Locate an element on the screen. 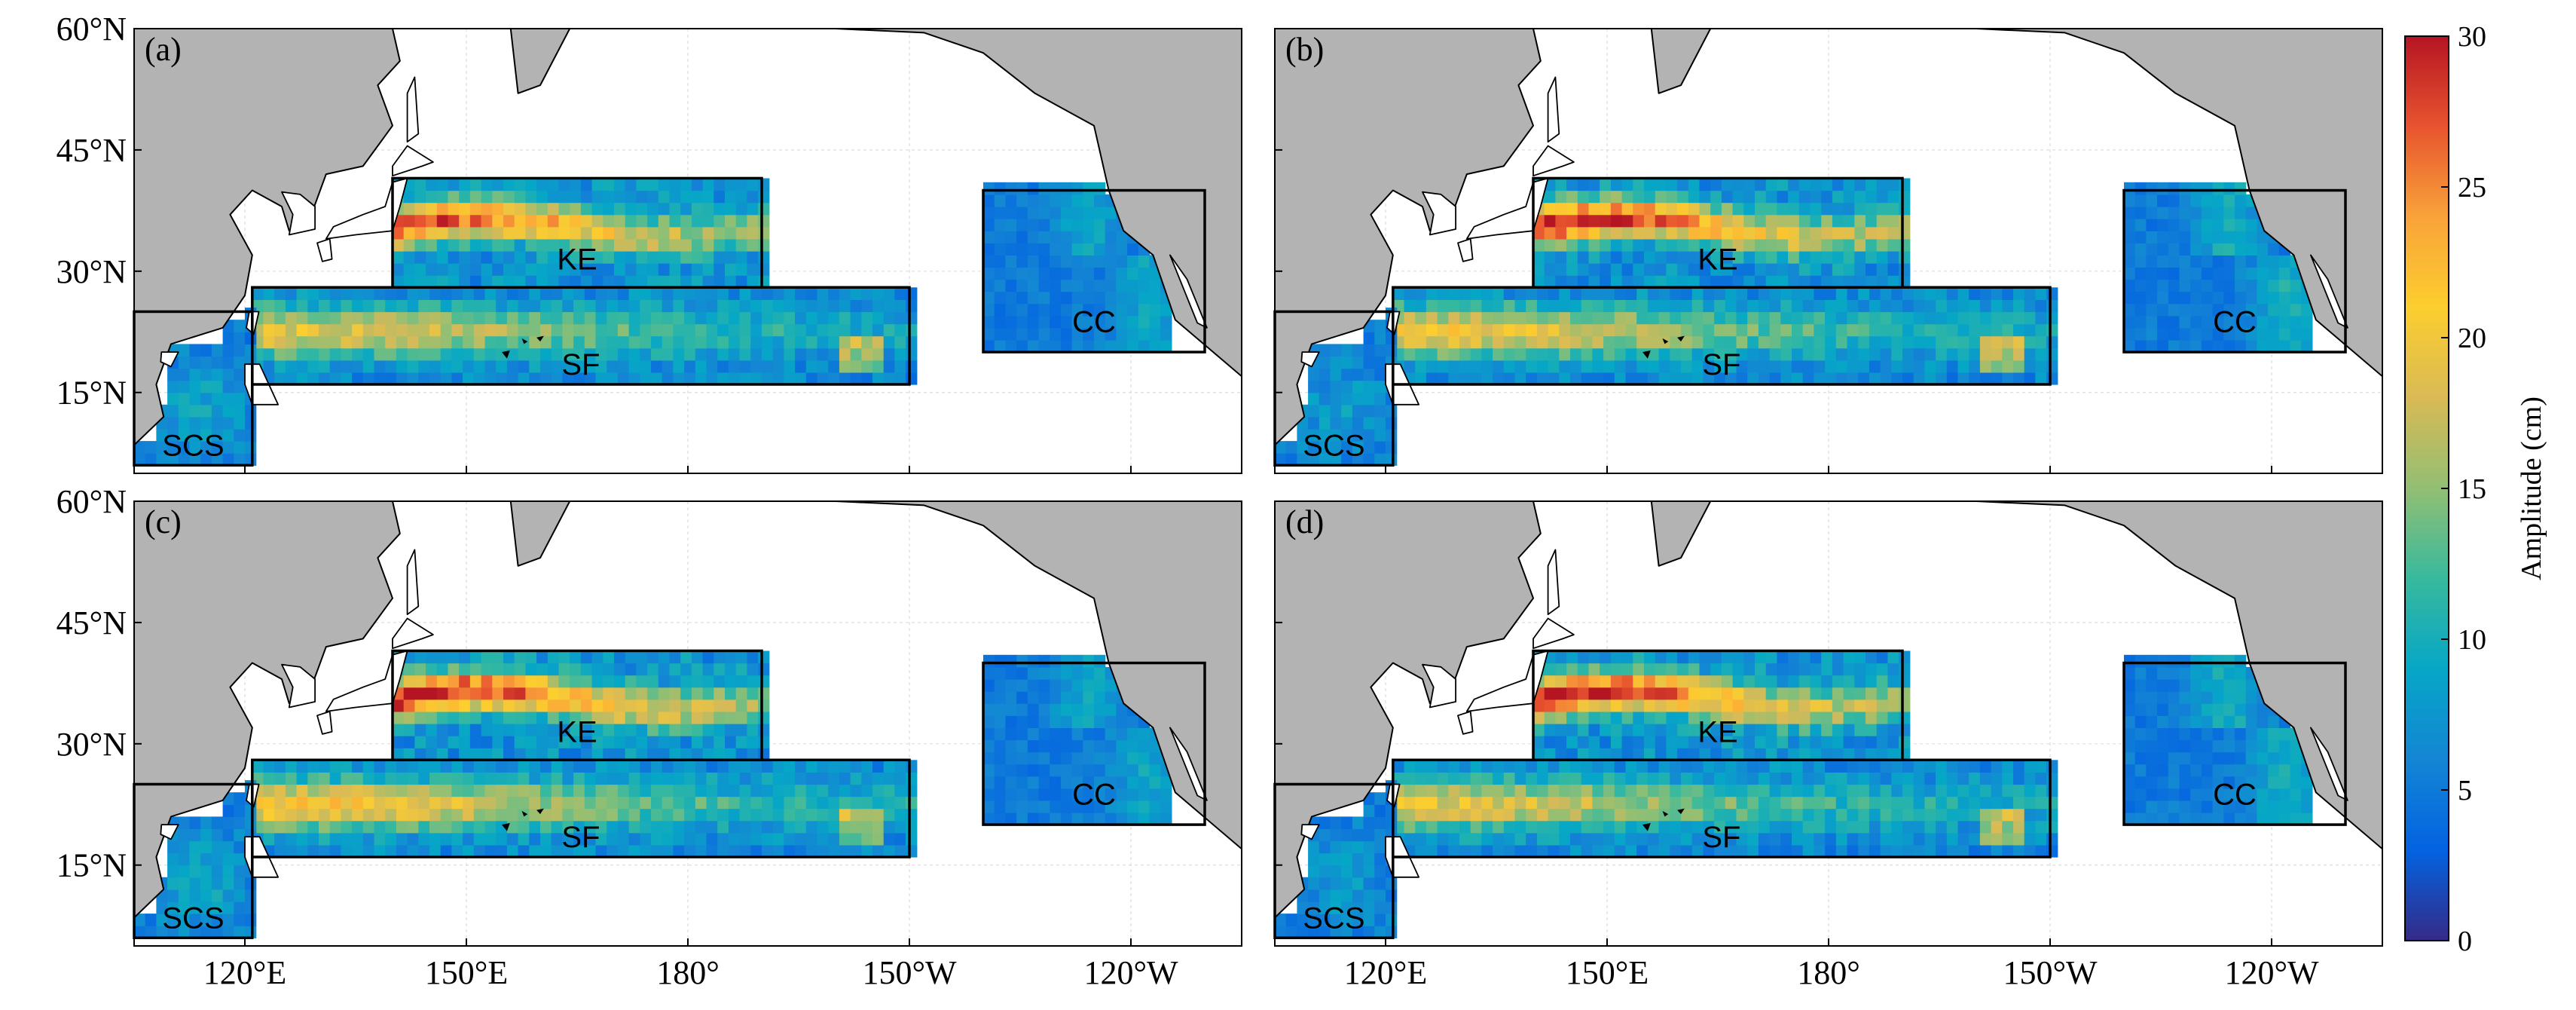  panel-label: (d) is located at coordinates (1304, 521).